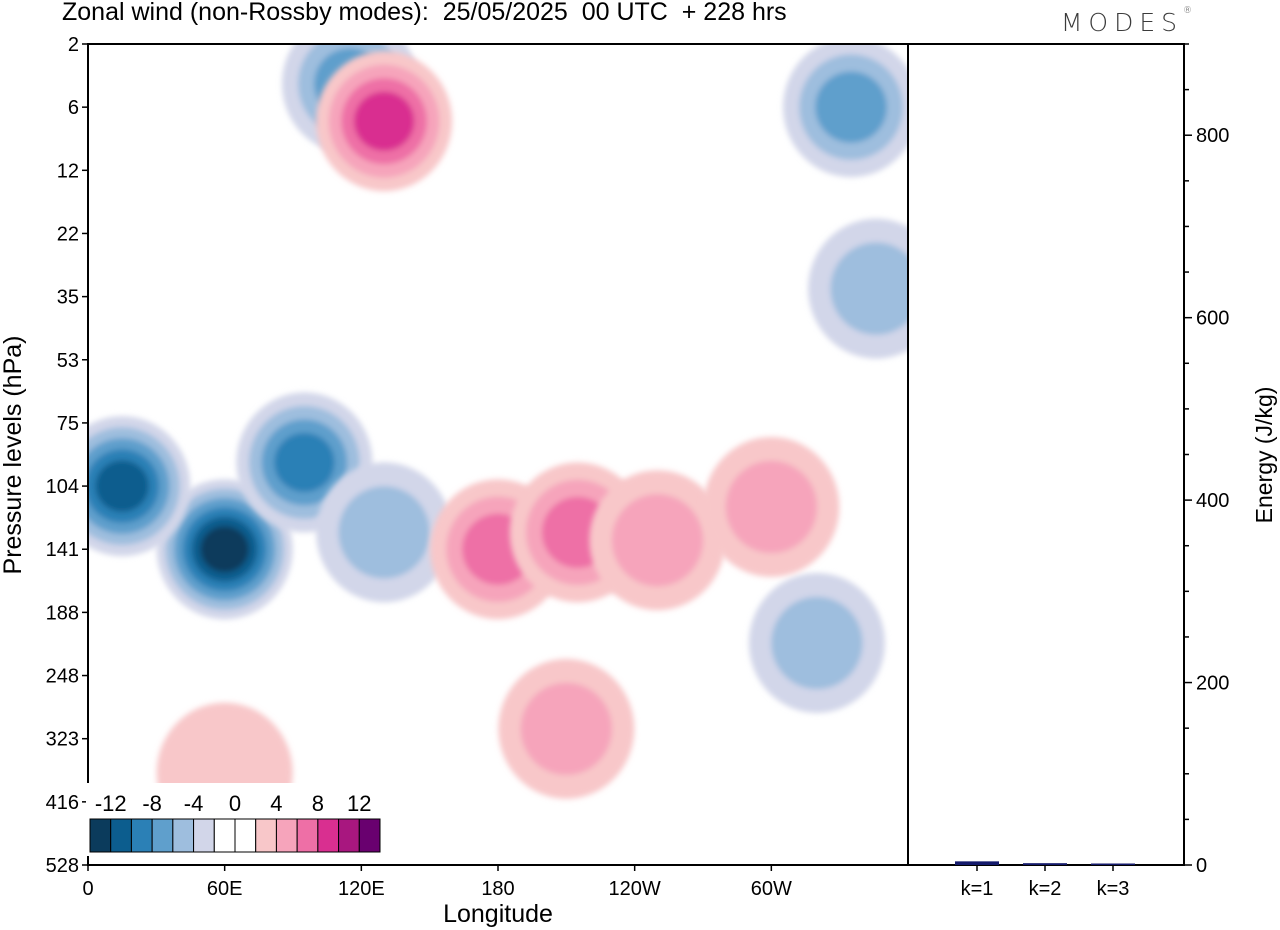 This screenshot has width=1280, height=930. Describe the element at coordinates (498, 914) in the screenshot. I see `x-axis-label: Longitude` at that location.